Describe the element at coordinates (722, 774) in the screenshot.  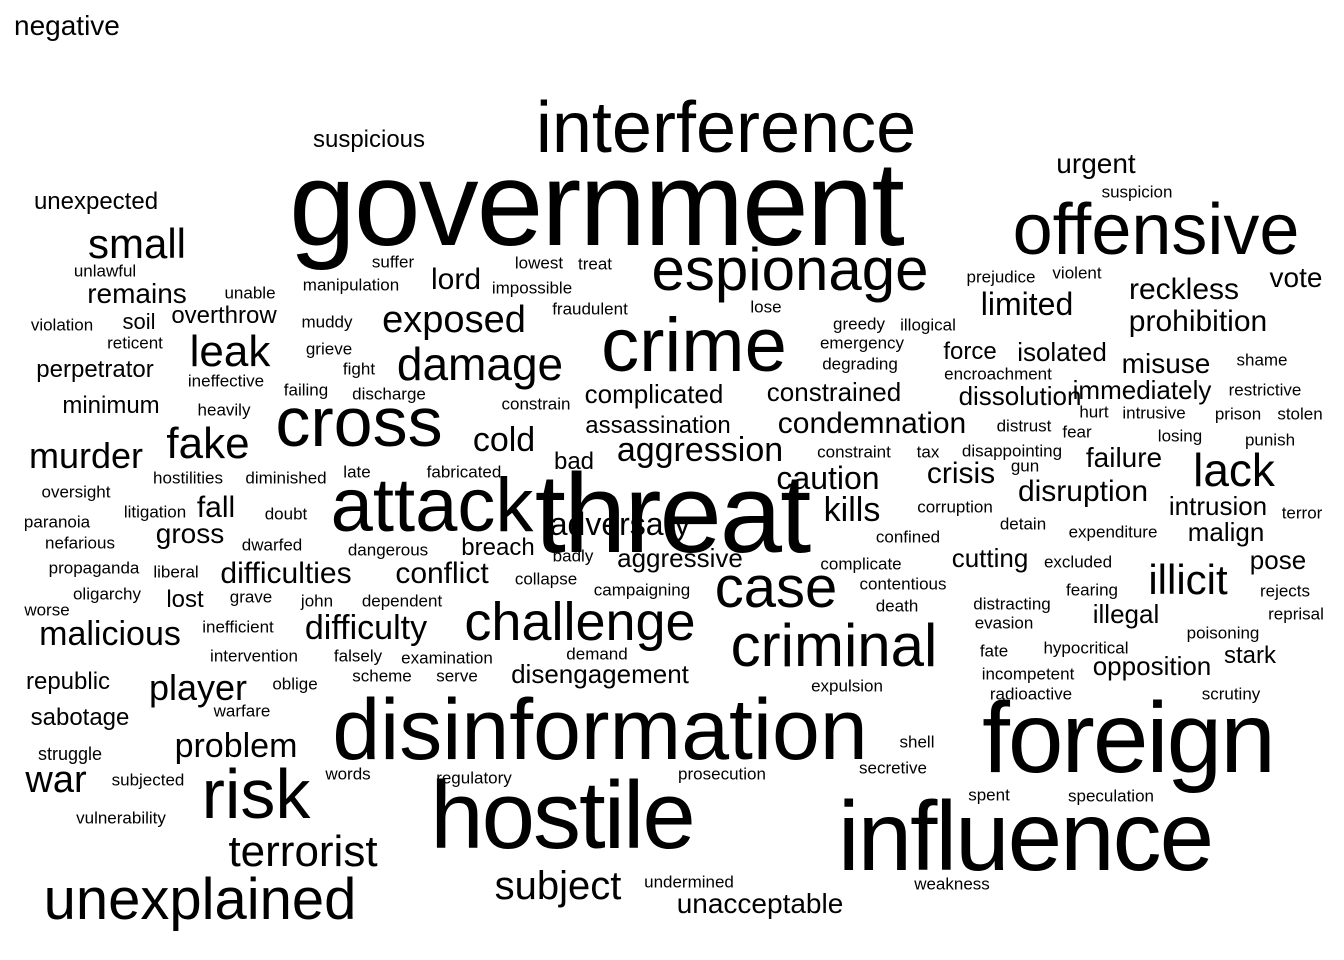
I see `word-prosecution: prosecution` at that location.